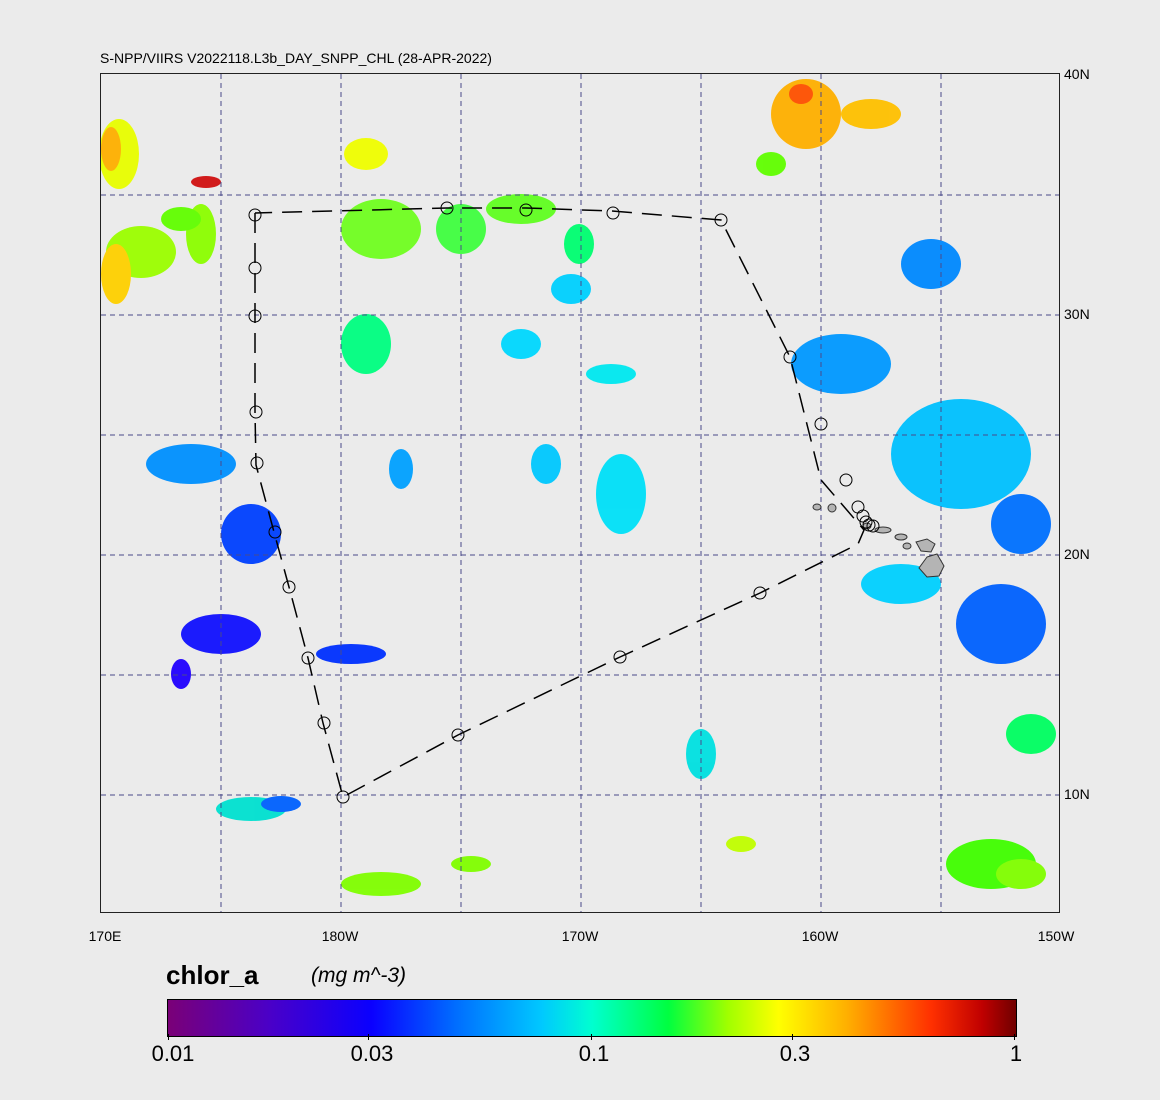  I want to click on colorbar-units: (mg m^-3), so click(359, 975).